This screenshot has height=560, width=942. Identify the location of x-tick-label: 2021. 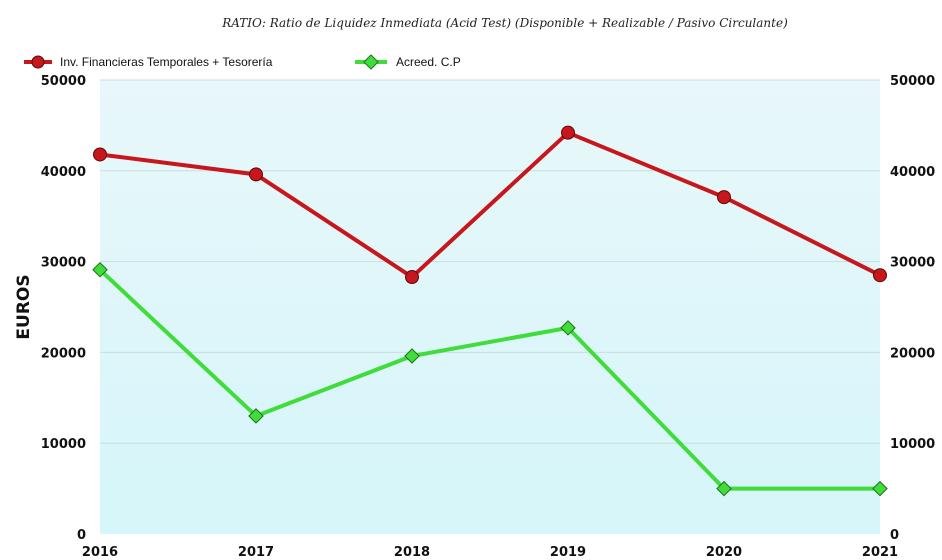
(880, 552).